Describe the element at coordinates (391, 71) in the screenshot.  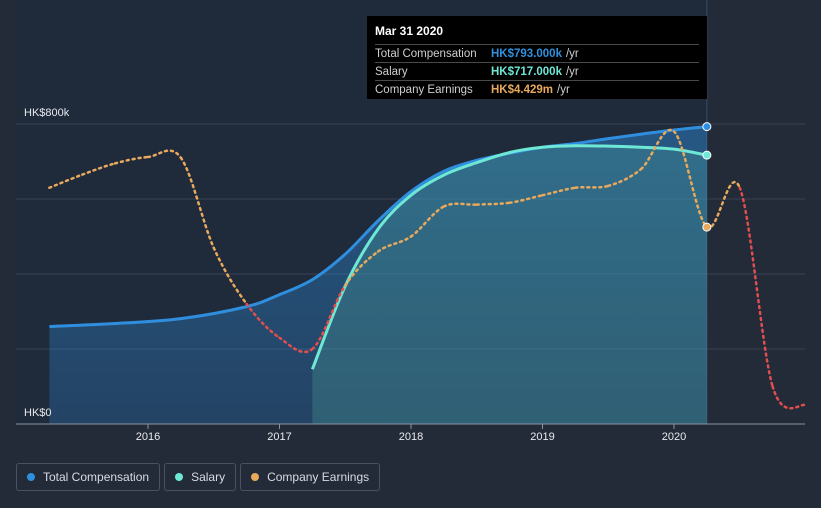
I see `tooltip-label: Salary` at that location.